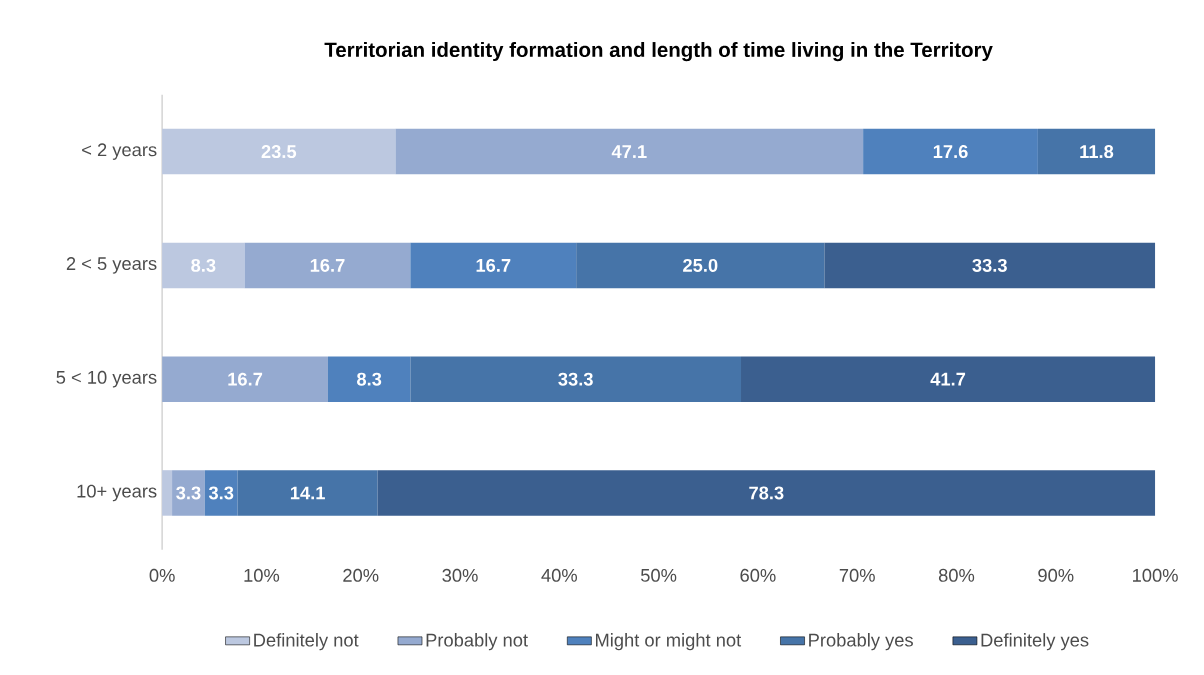 This screenshot has width=1204, height=675. What do you see at coordinates (162, 575) in the screenshot?
I see `x-tick-label: 0%` at bounding box center [162, 575].